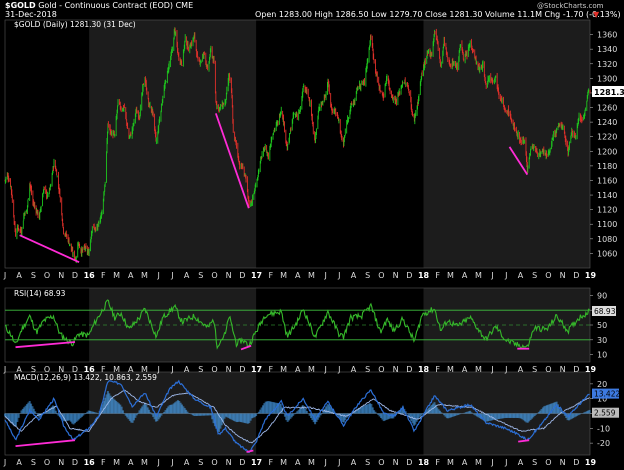  I want to click on macd-y-tick-label: -10, so click(603, 428).